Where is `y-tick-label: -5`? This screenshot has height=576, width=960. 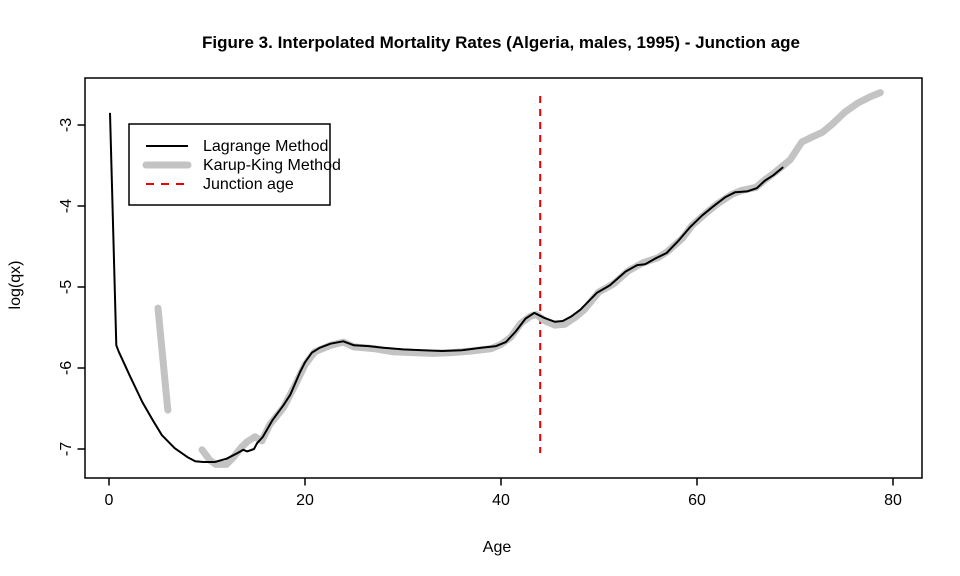
y-tick-label: -5 is located at coordinates (66, 287).